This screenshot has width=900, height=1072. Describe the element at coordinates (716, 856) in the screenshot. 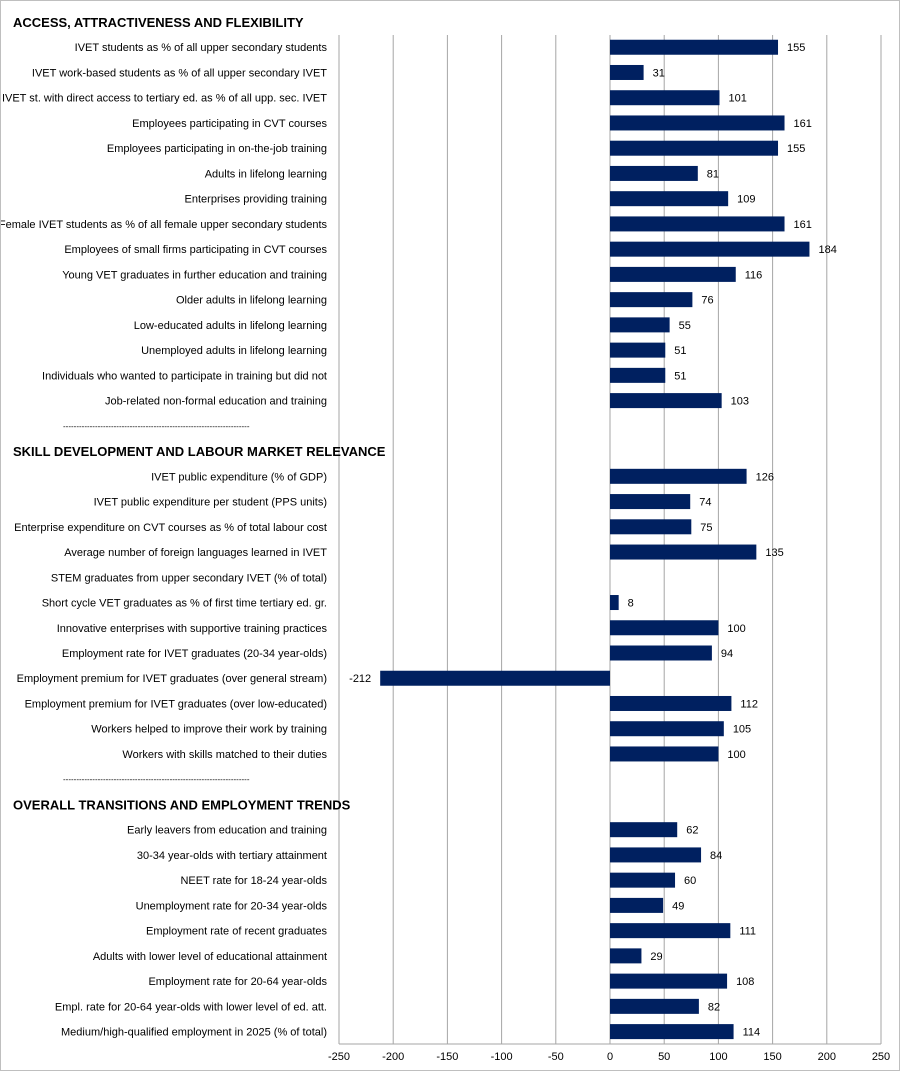

I see `data-label: 84` at that location.